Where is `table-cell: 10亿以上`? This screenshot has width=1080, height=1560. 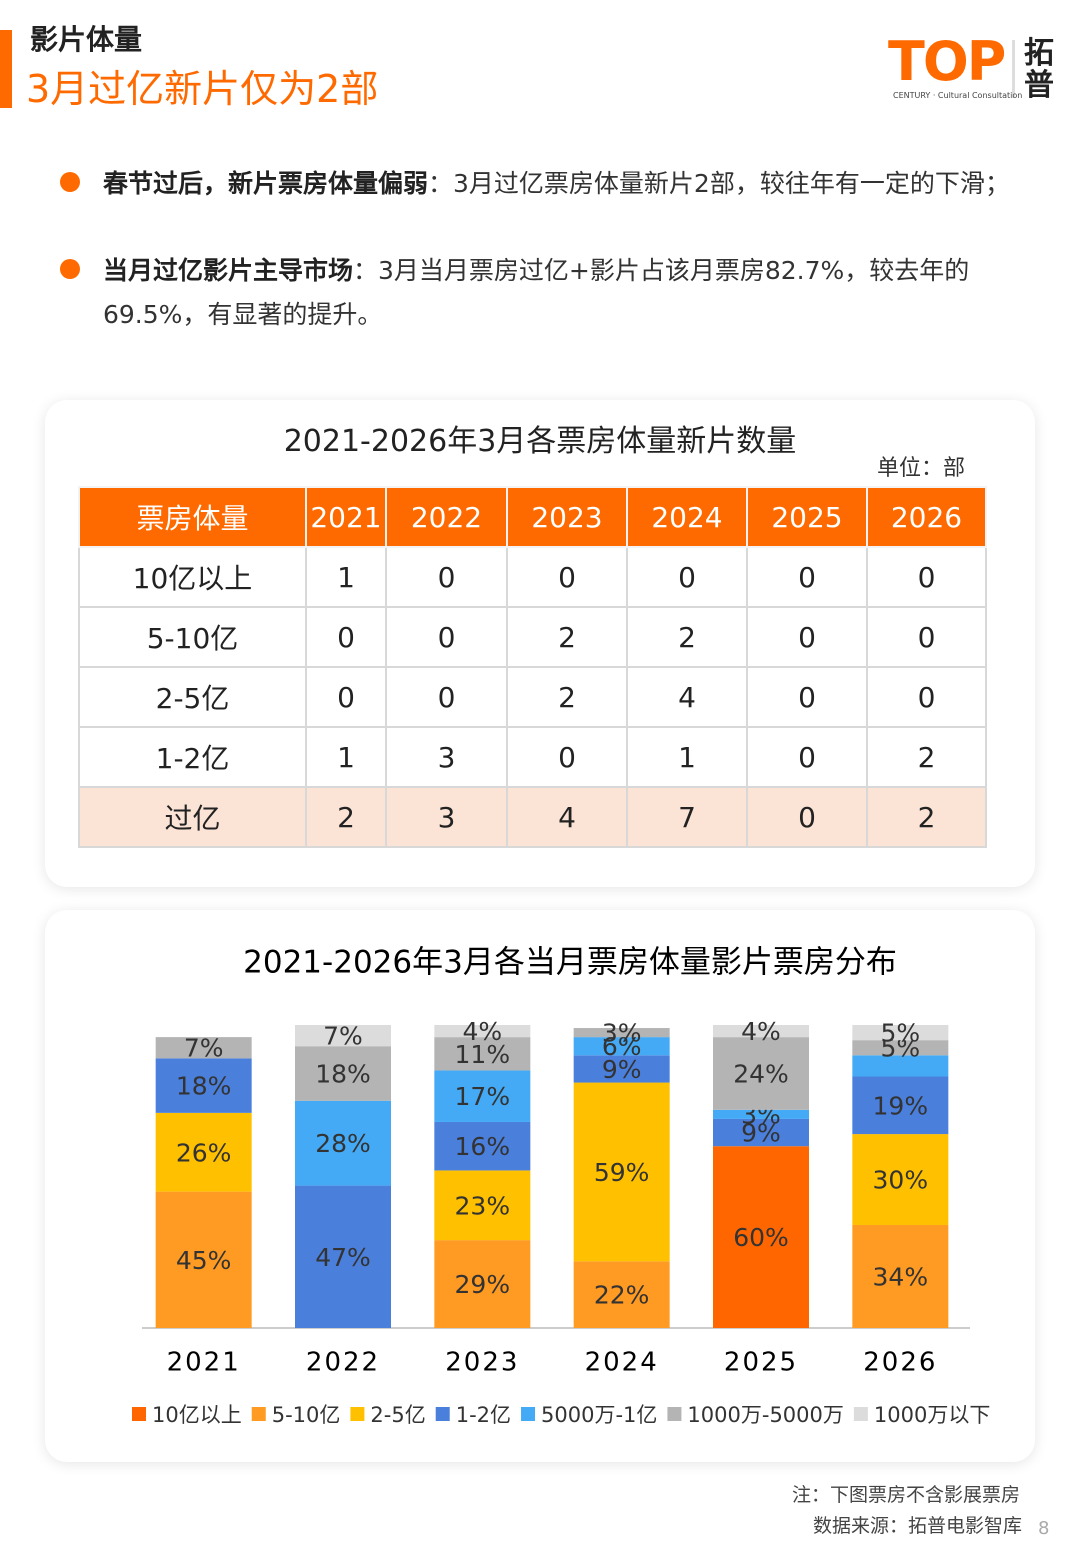
table-cell: 10亿以上 is located at coordinates (192, 577).